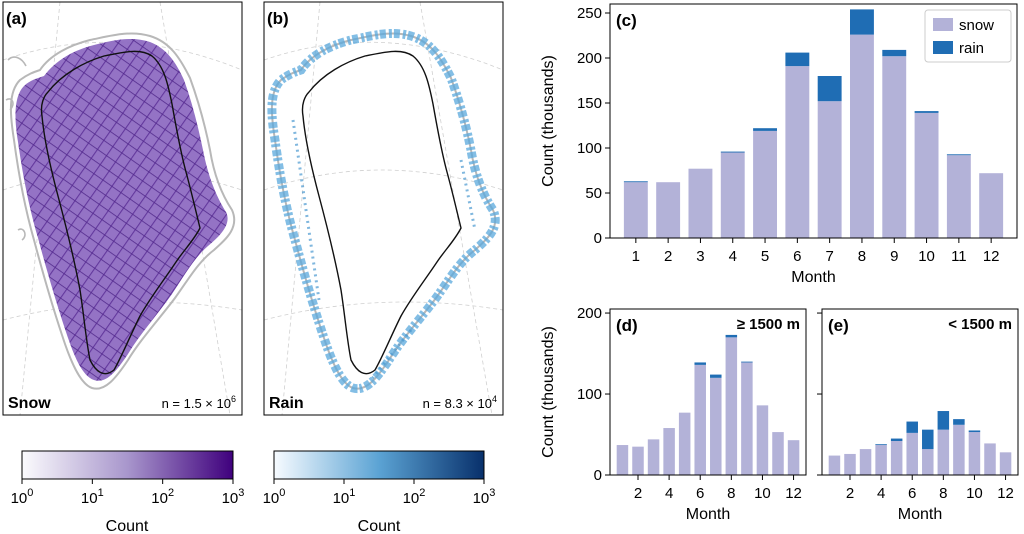  I want to click on x-tick-label: 10, so click(926, 256).